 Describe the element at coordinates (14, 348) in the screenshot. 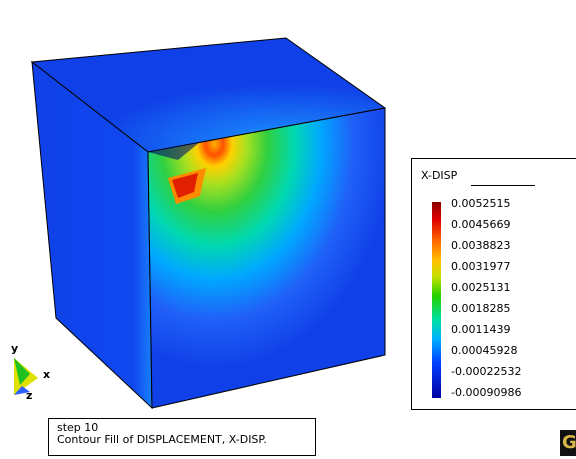

I see `axis-y-label: y` at that location.